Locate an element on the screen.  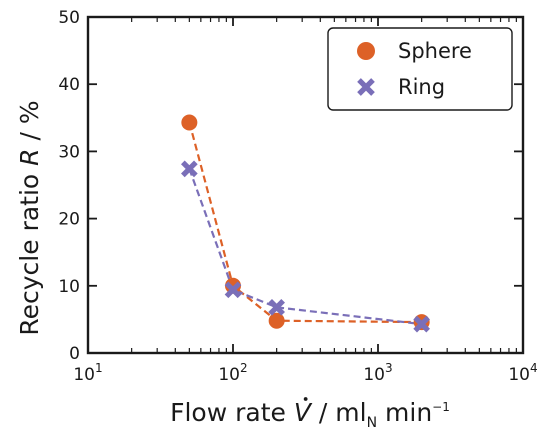
svg-text: Flow rate V / mlN min−1 is located at coordinates (310, 414).